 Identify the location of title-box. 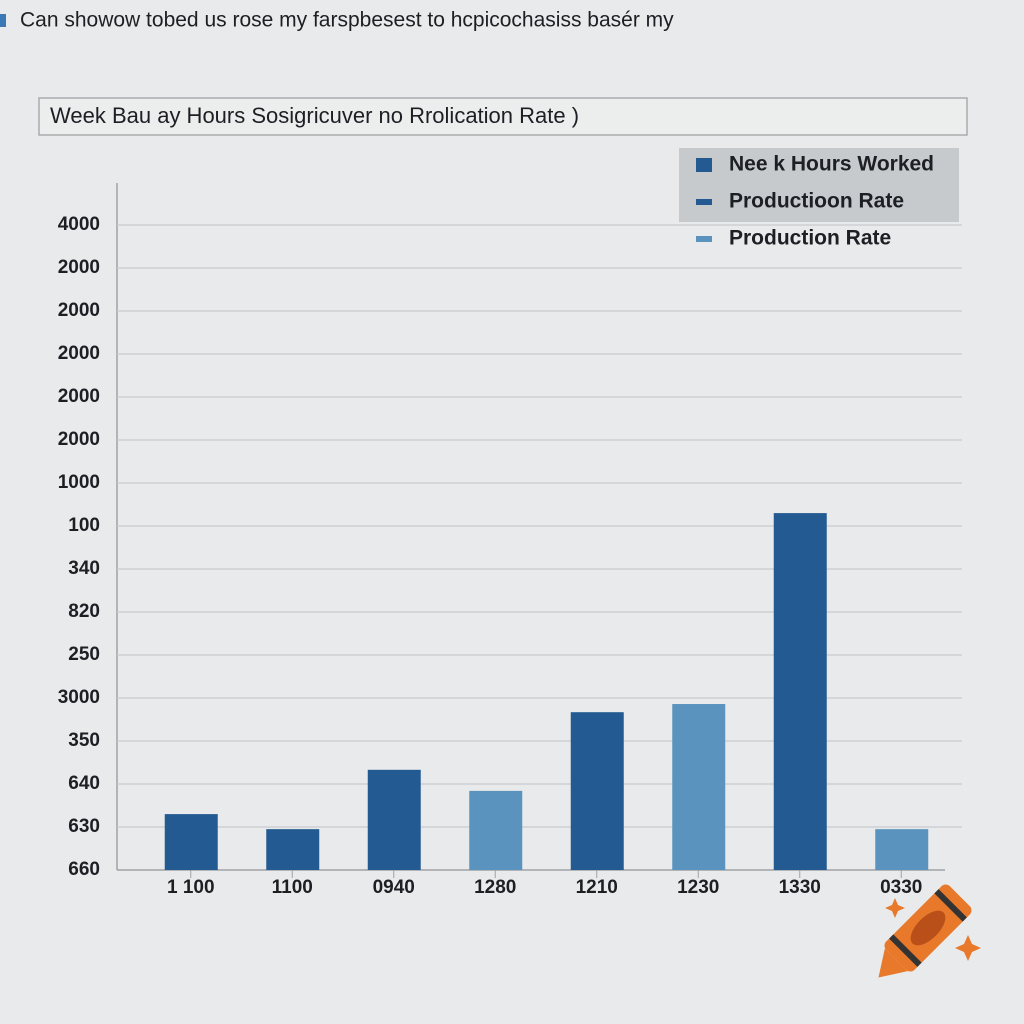
(503, 116).